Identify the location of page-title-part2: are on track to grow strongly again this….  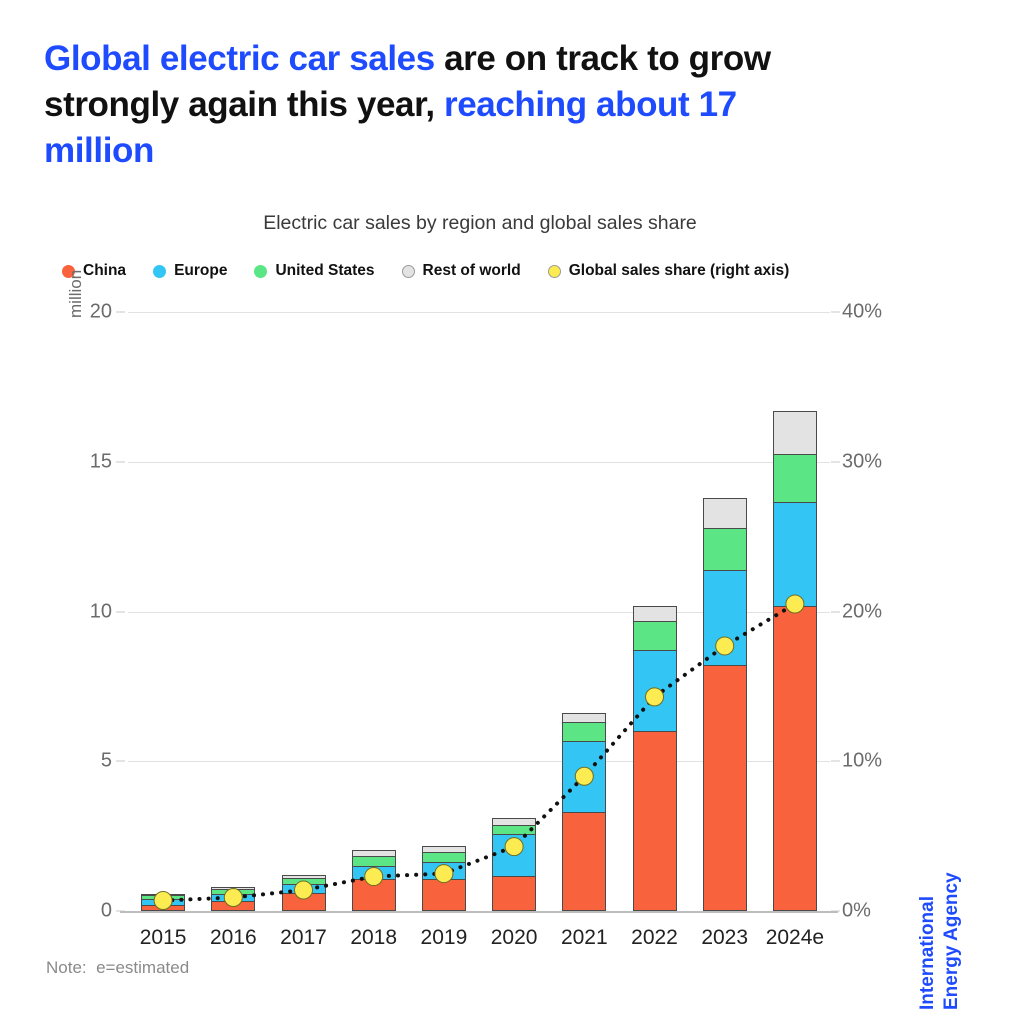
(407, 82).